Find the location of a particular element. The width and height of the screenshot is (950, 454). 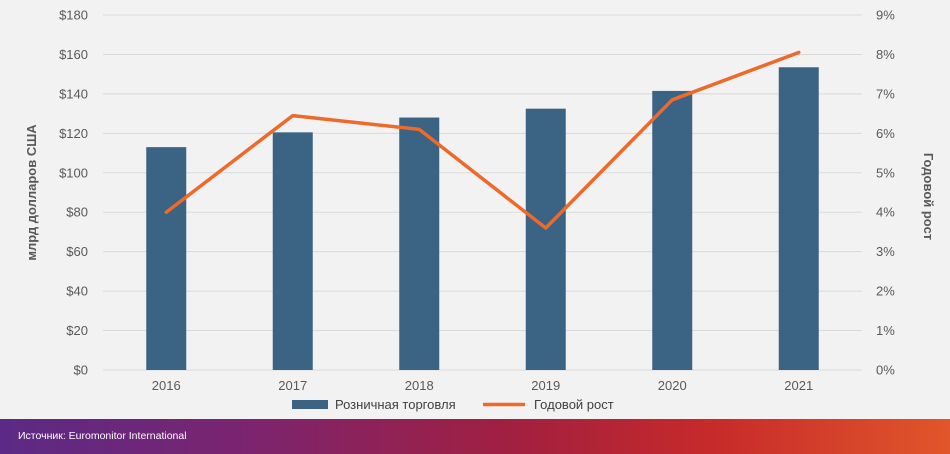

y2-tick-label: 4% is located at coordinates (885, 212).